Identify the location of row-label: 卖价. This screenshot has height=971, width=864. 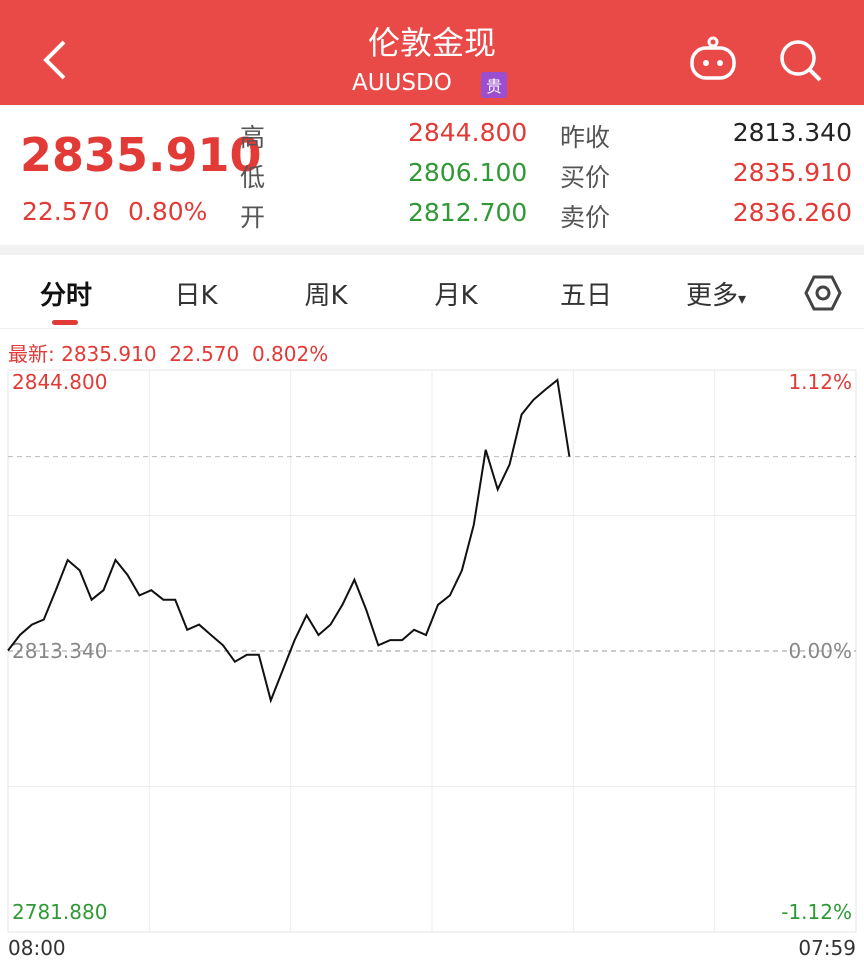
(585, 217).